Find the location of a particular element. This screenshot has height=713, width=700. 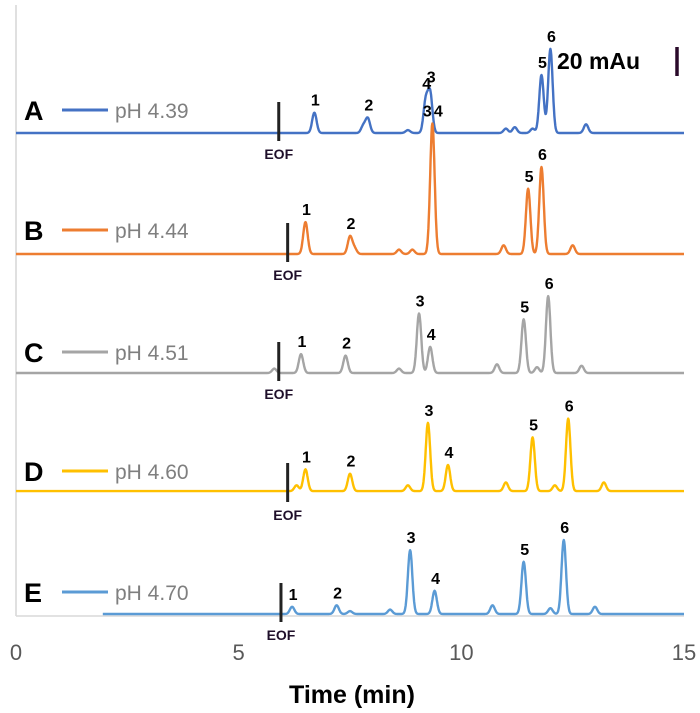

eof-label-e: EOF is located at coordinates (281, 635).